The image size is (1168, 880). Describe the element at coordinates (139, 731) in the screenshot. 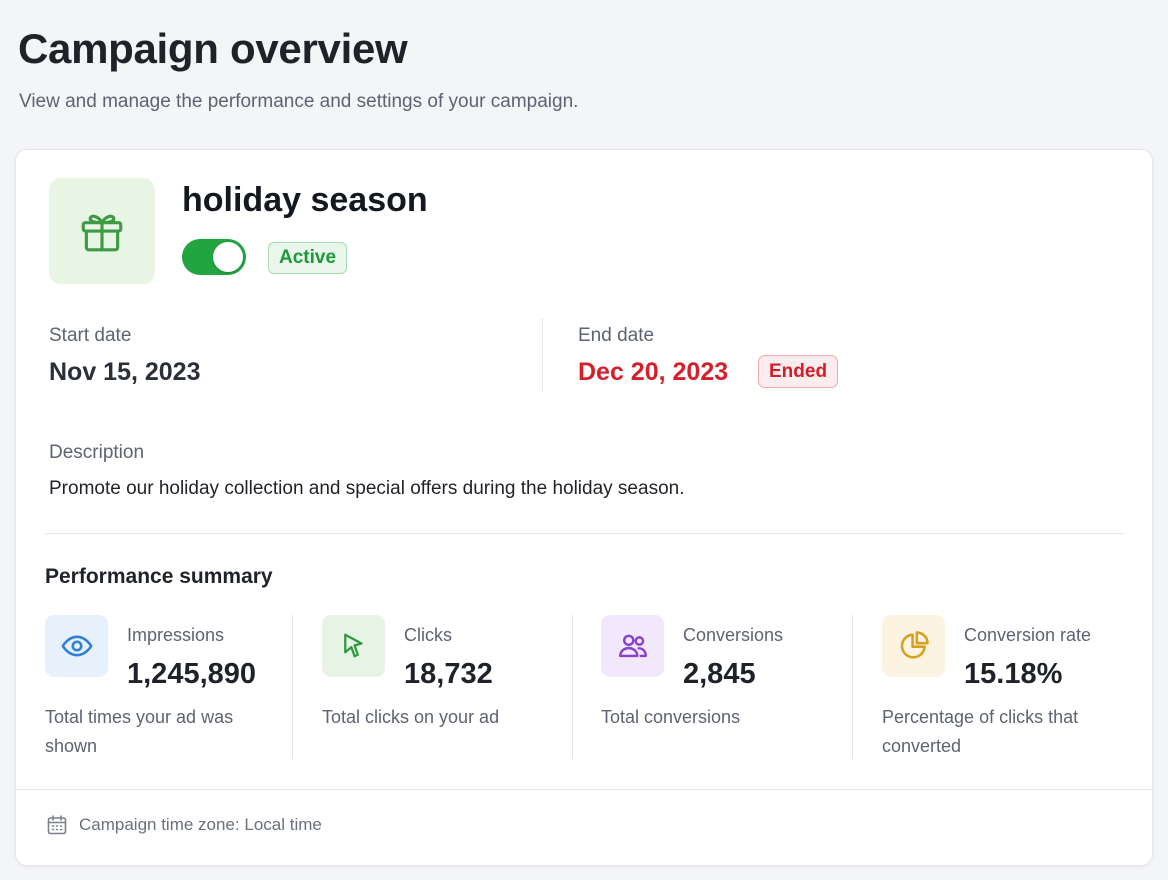

I see `metric-description: Total times your ad was shown` at that location.